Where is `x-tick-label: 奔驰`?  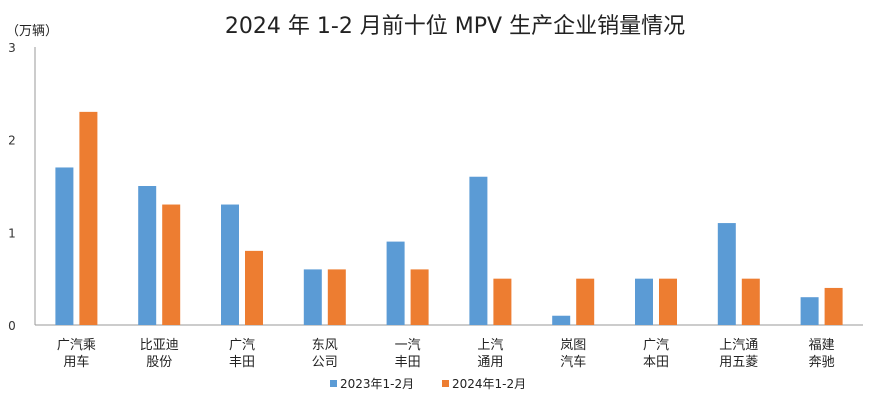
x-tick-label: 奔驰 is located at coordinates (822, 362).